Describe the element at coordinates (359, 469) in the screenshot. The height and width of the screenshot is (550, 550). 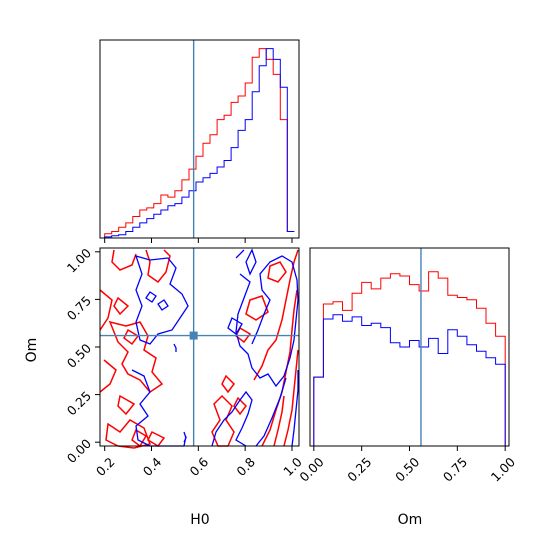
I see `x-tick-label: 0.25` at that location.